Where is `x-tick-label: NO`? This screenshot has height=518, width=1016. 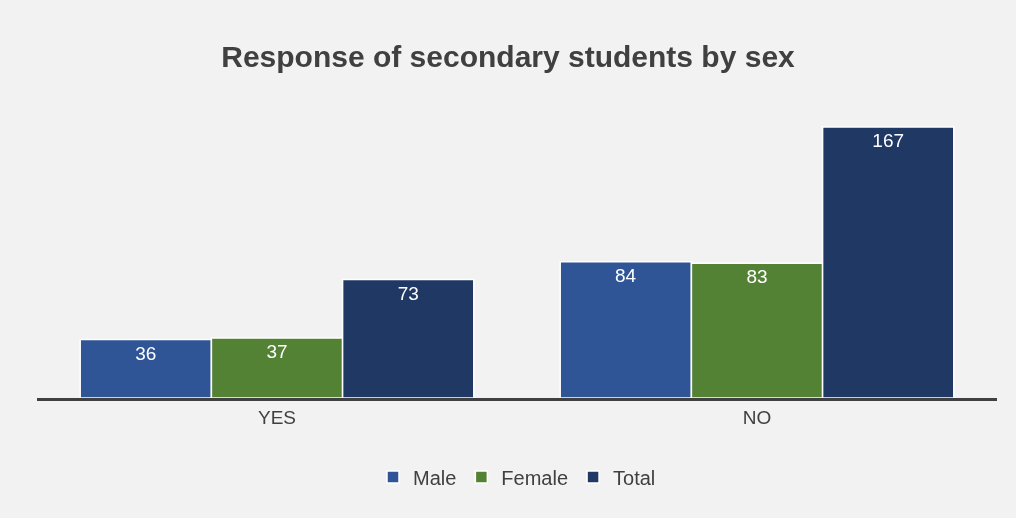 x-tick-label: NO is located at coordinates (757, 417).